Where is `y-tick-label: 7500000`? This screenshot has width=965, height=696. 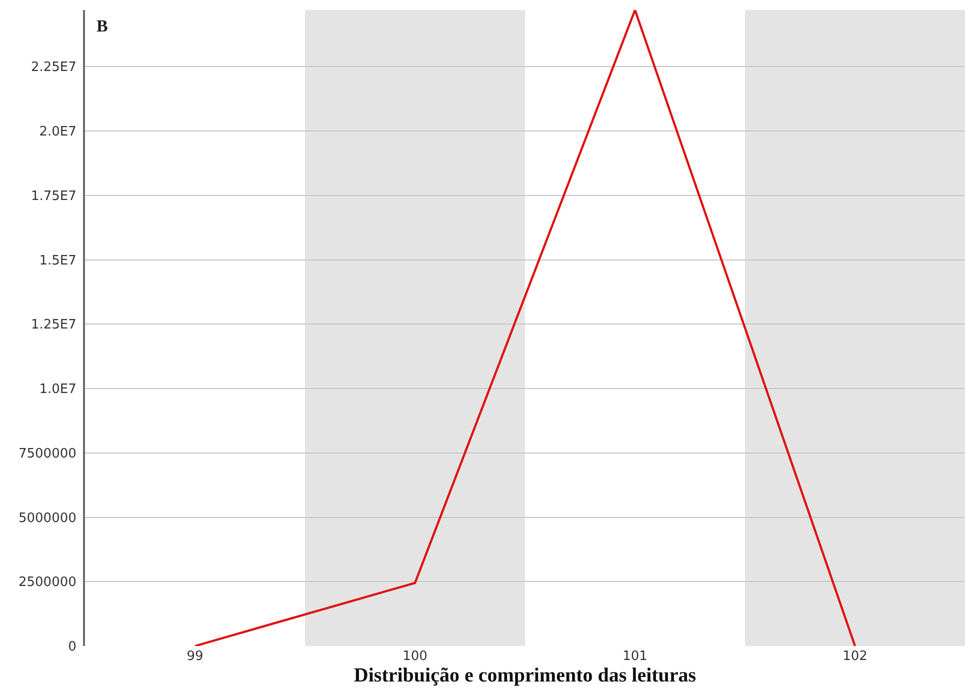
y-tick-label: 7500000 is located at coordinates (47, 454).